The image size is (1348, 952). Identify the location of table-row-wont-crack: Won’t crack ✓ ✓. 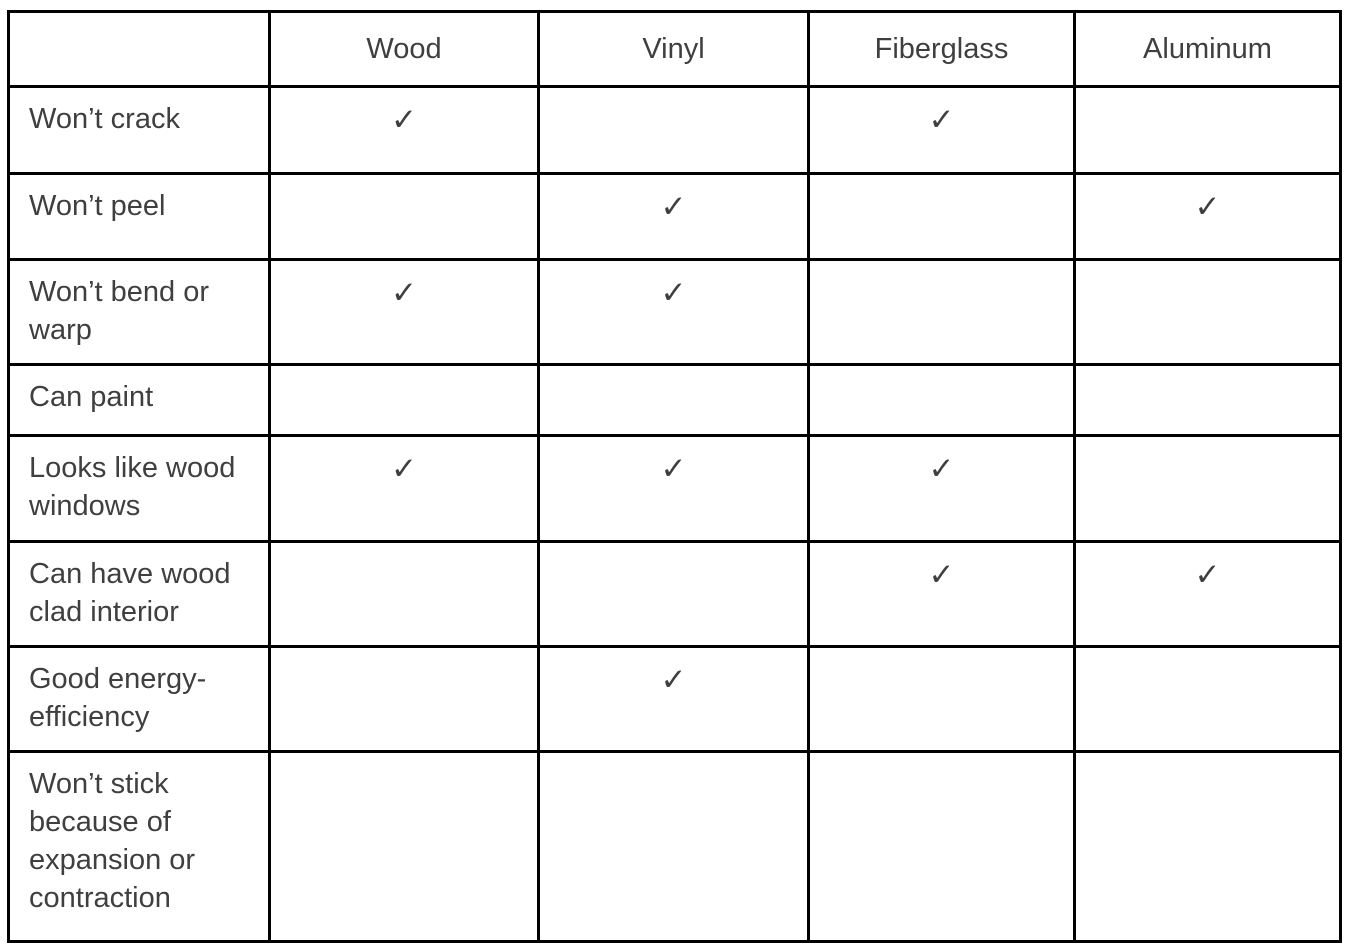
(674, 130).